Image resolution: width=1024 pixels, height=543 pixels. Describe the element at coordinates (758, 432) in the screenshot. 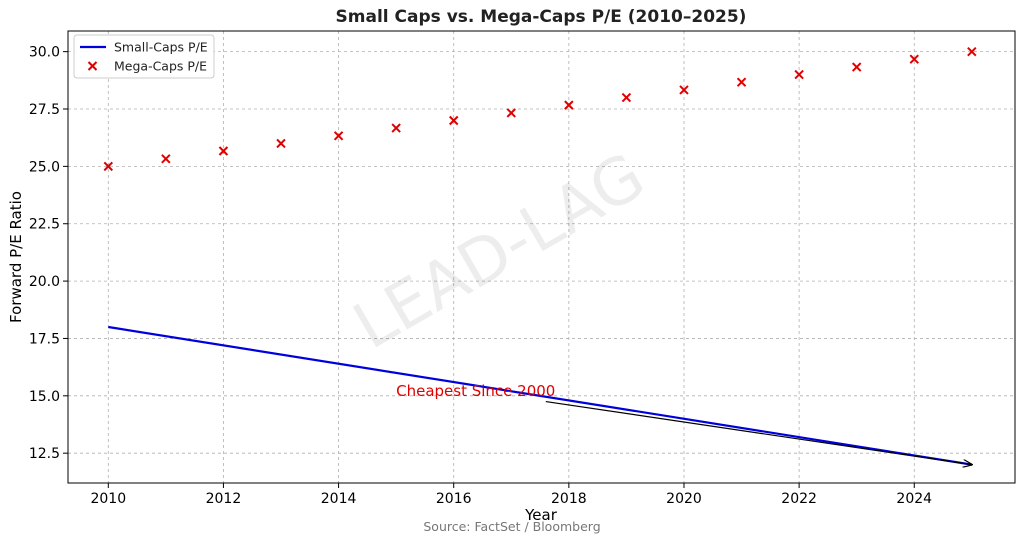

I see `annotation-arrow` at that location.